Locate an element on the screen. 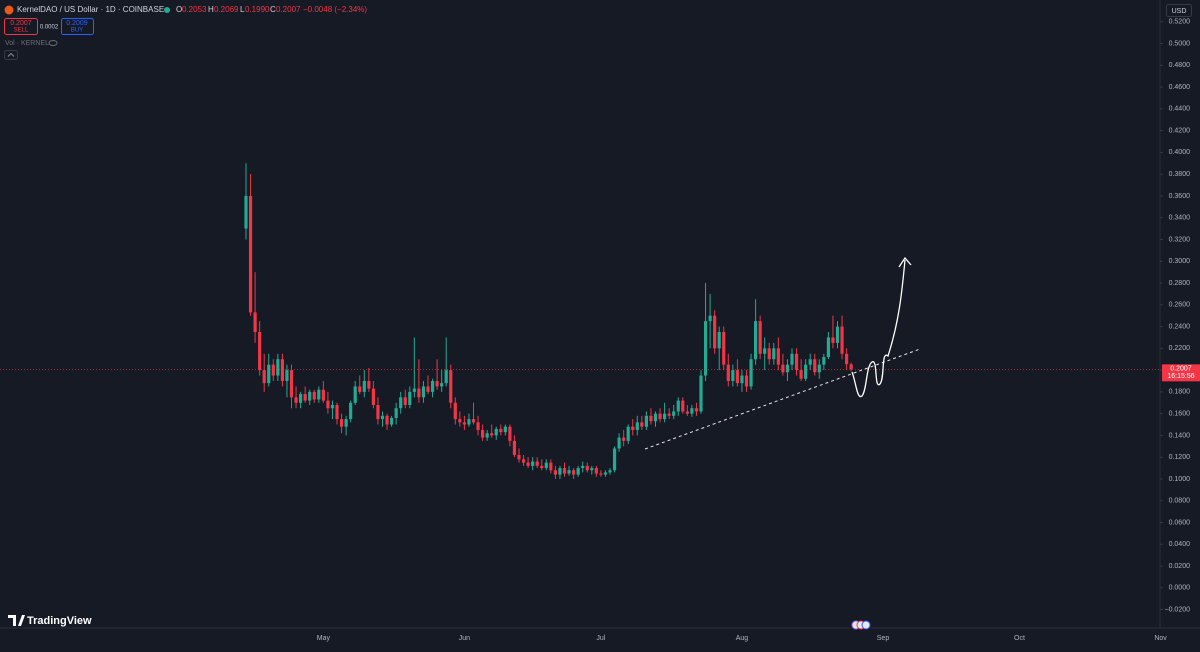 This screenshot has width=1200, height=652. visibility-icon is located at coordinates (53, 43).